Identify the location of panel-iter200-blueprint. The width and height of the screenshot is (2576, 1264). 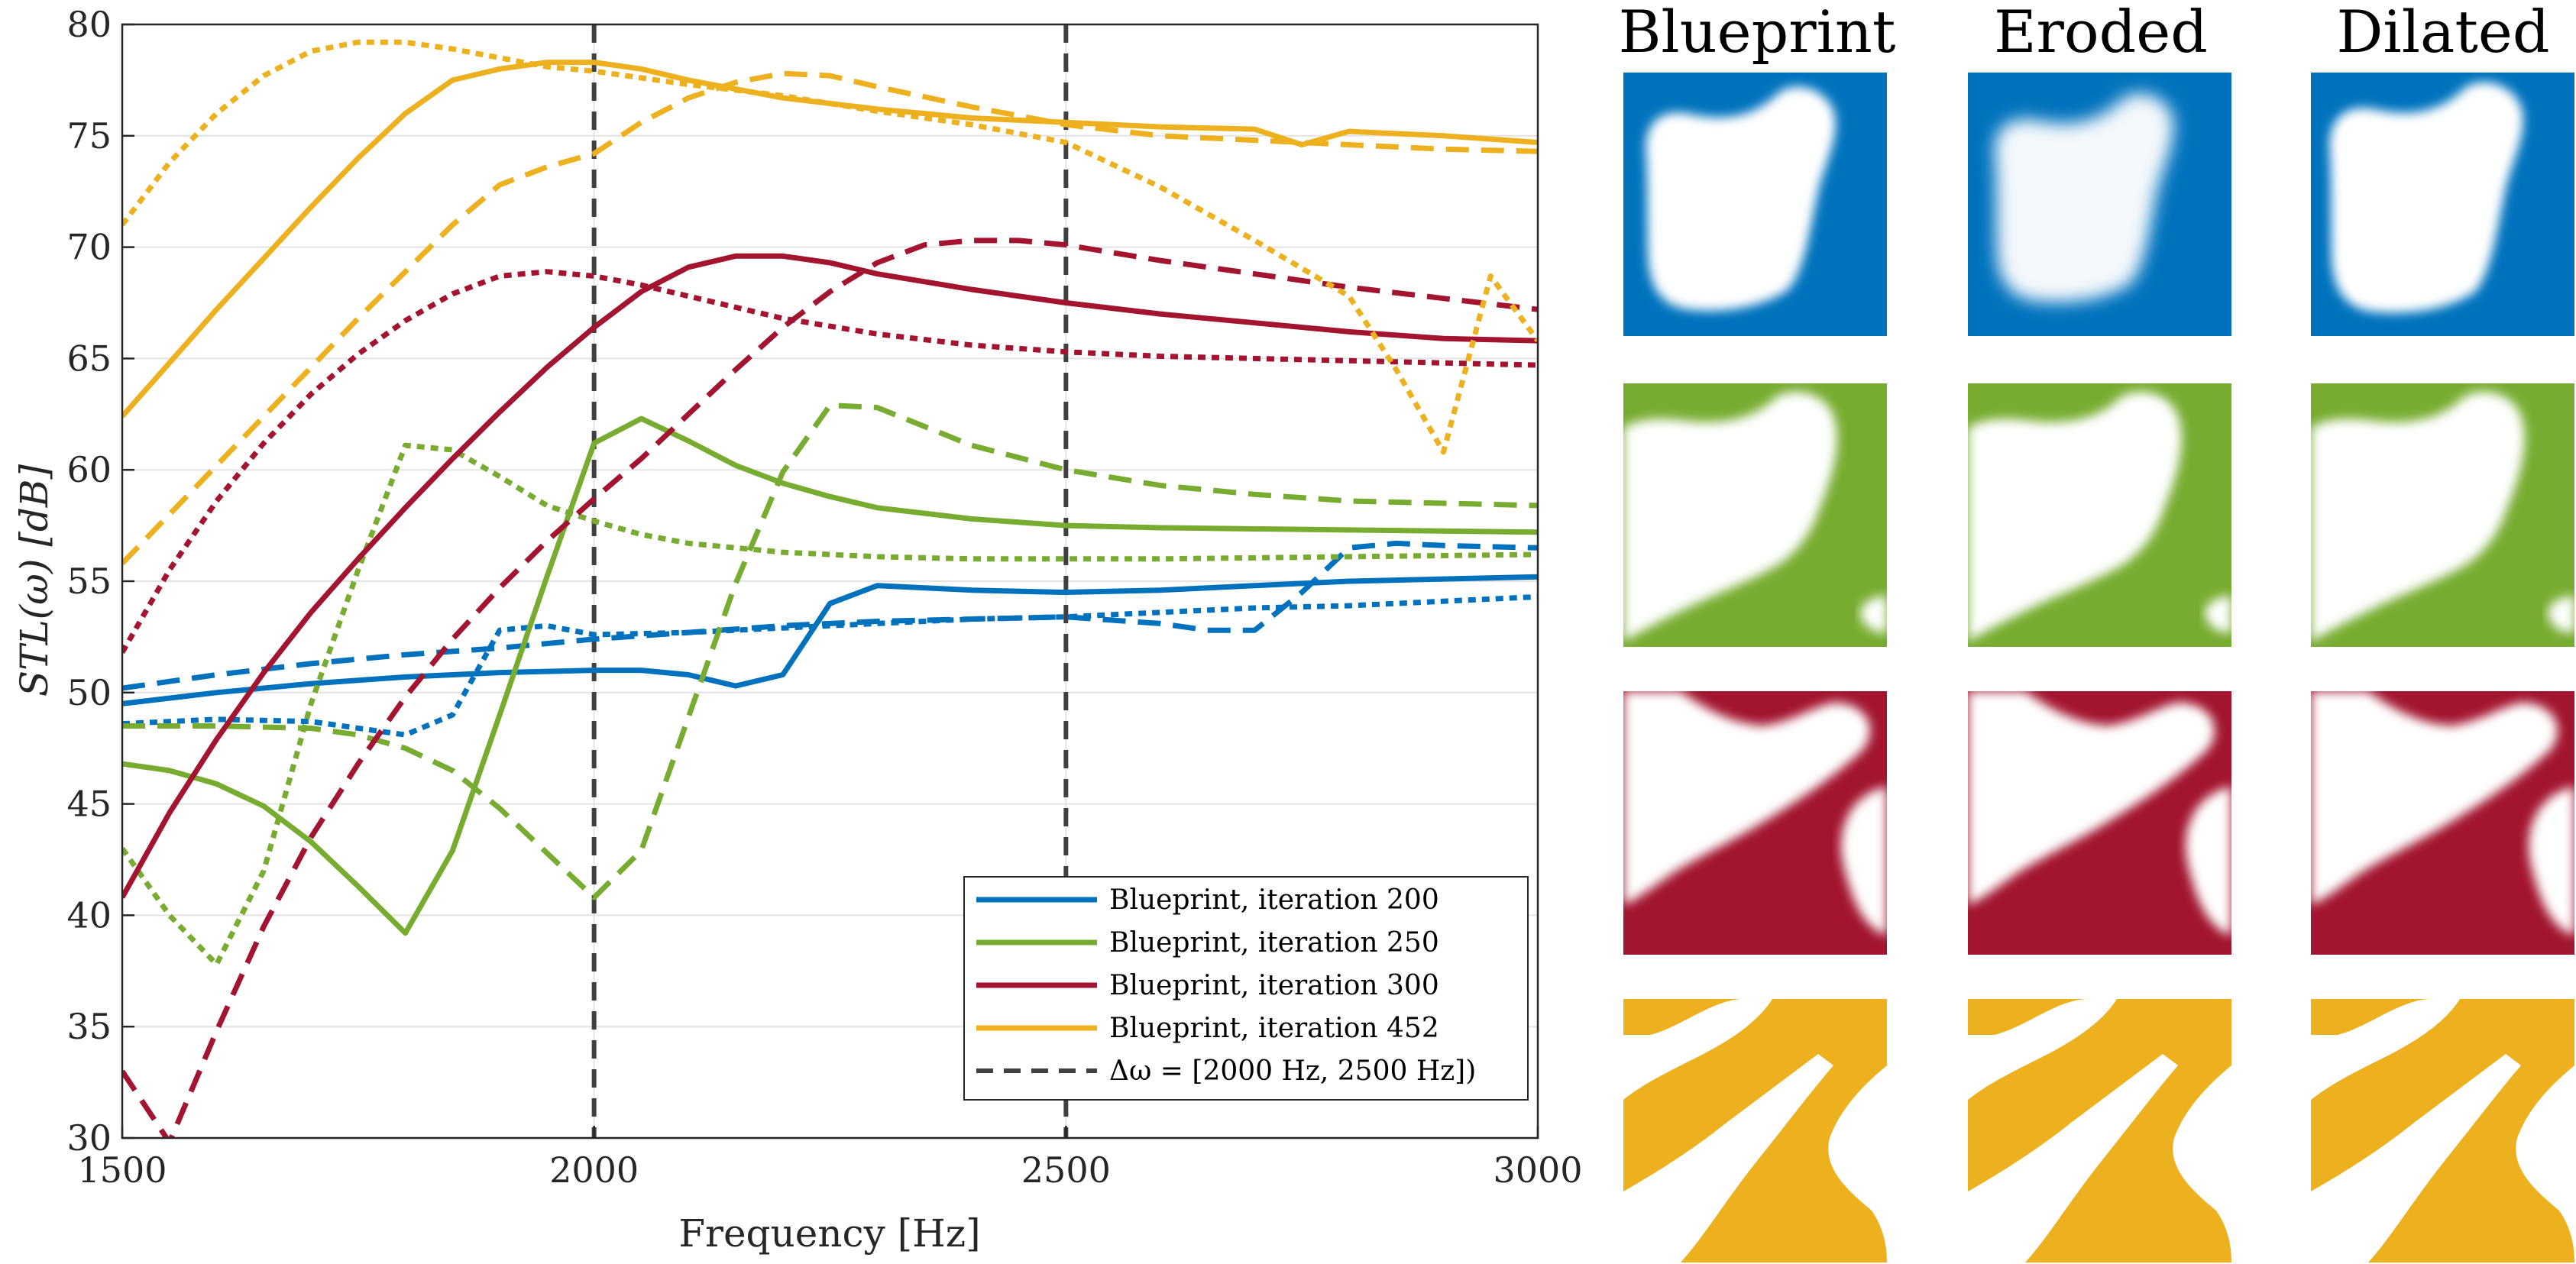
(1755, 204).